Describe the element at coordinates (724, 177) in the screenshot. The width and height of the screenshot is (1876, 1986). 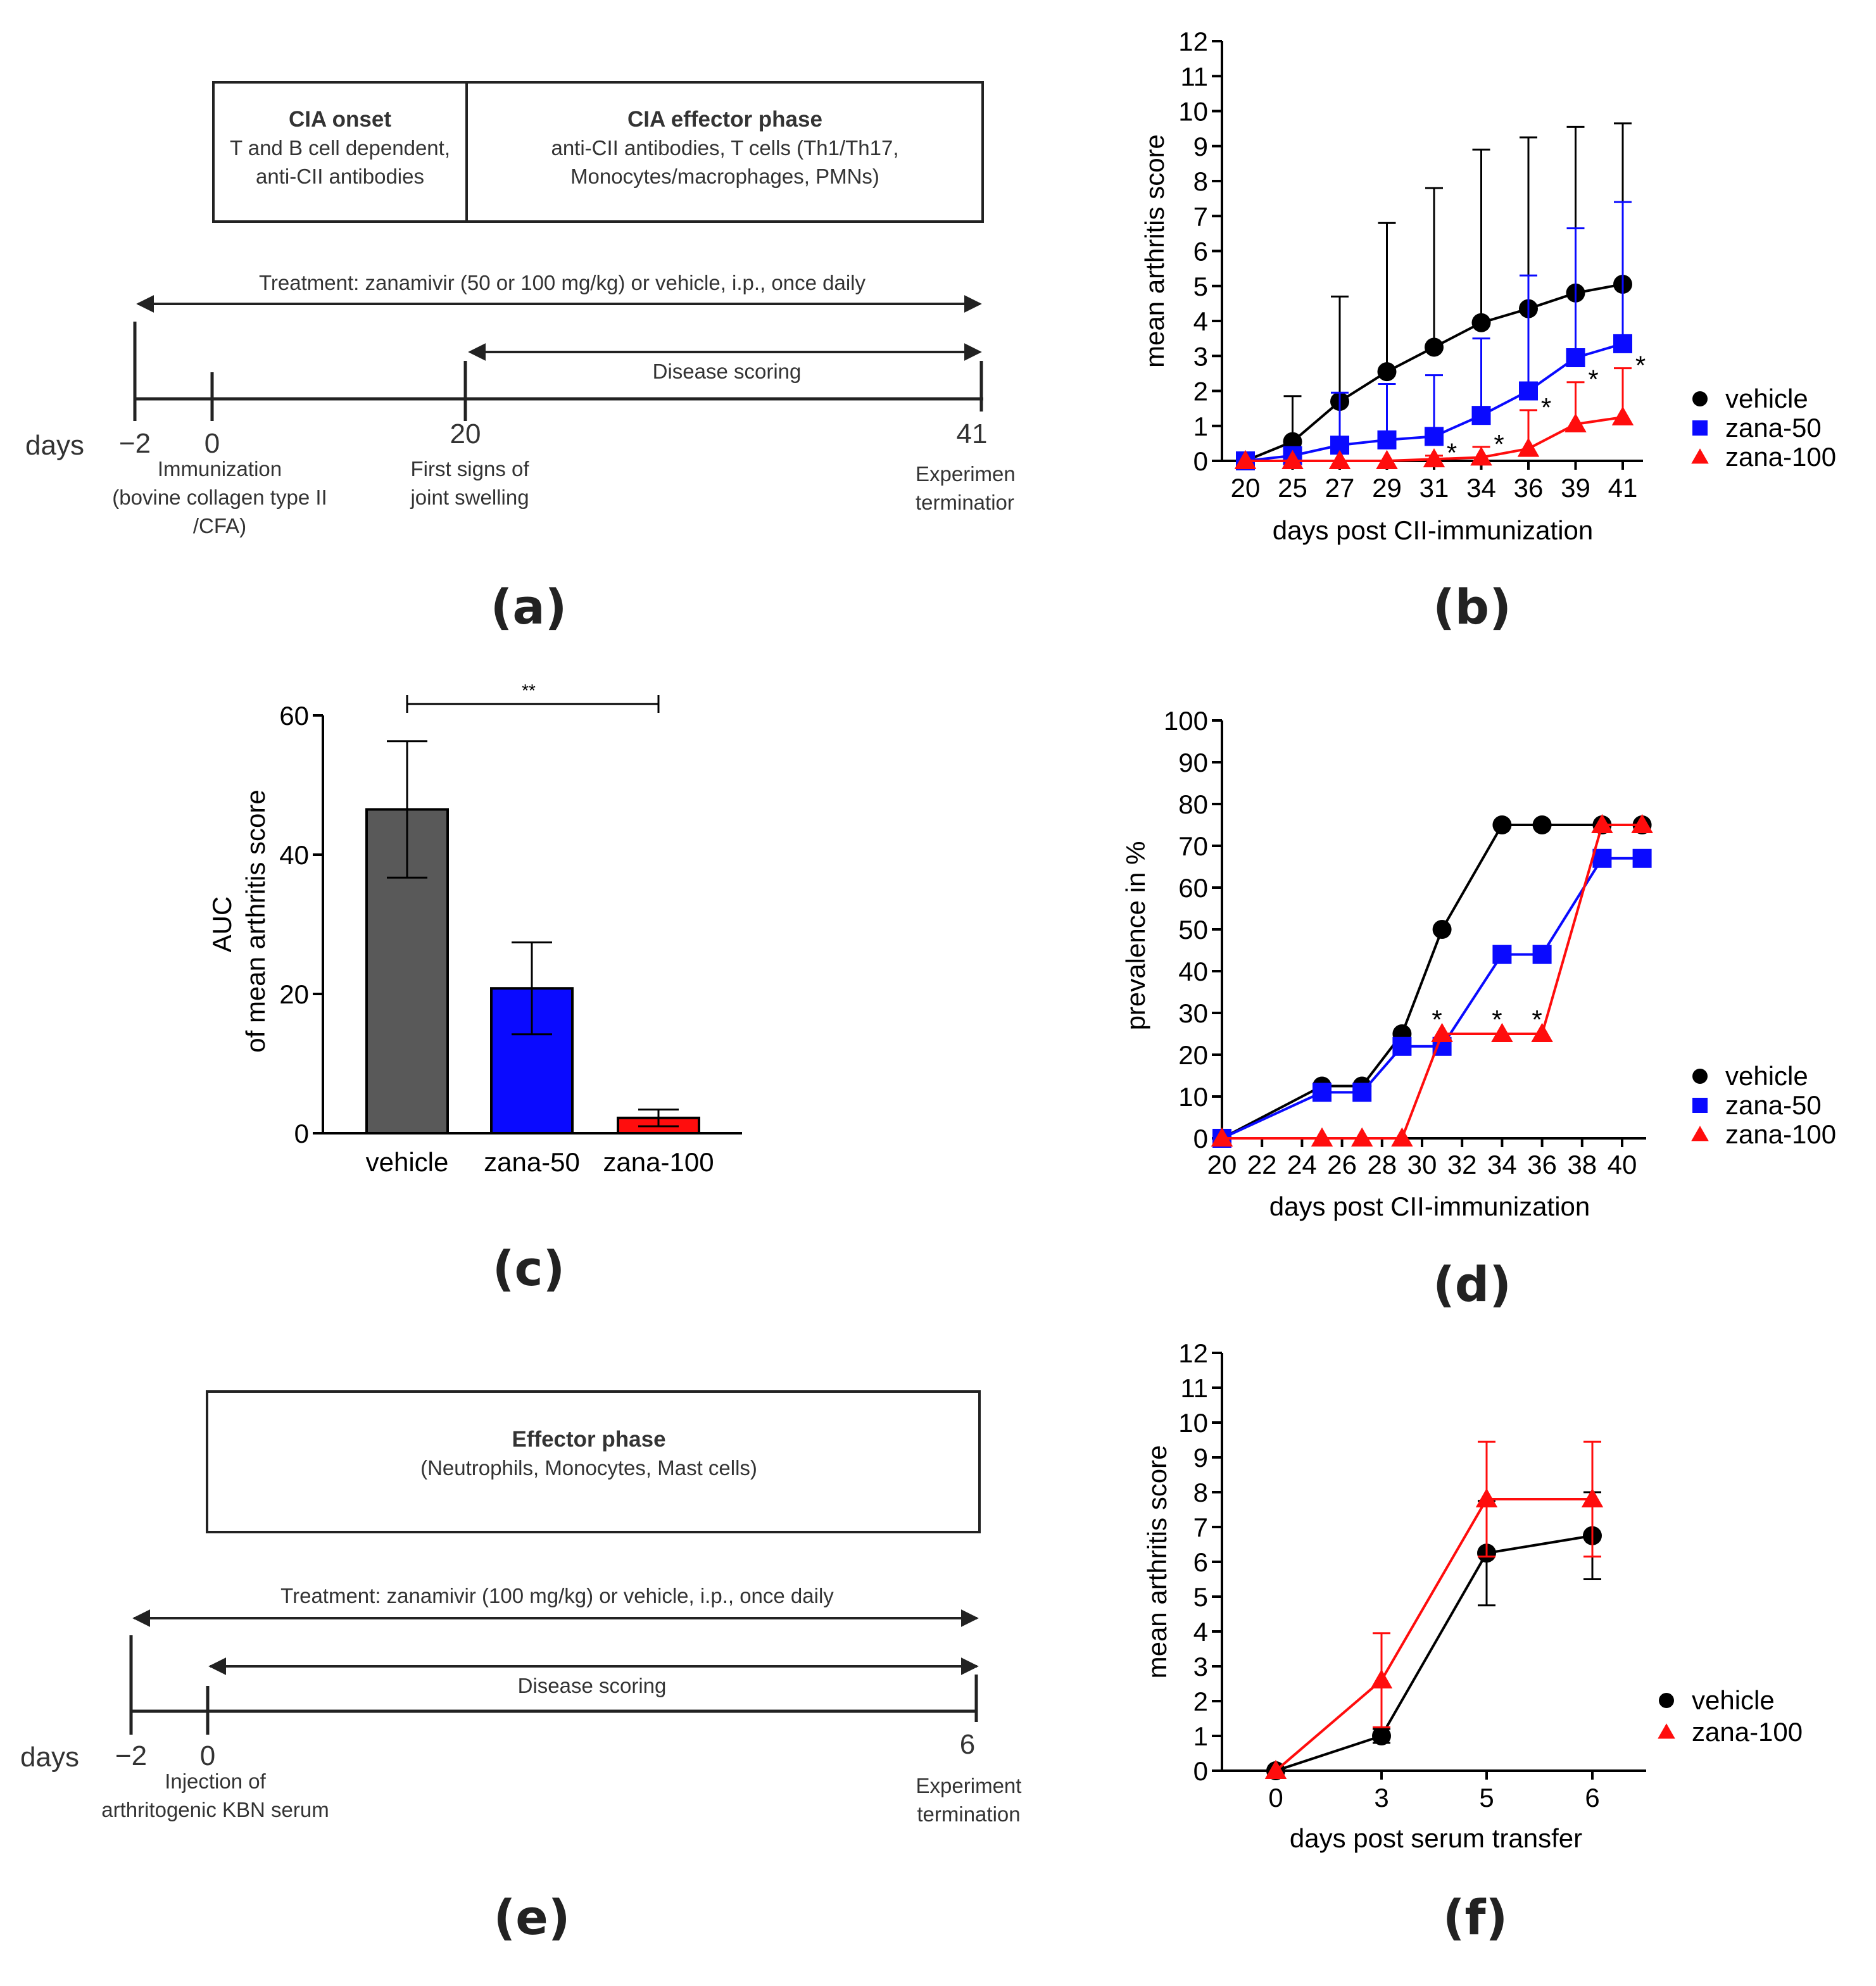
I see `box2-line2: Monocytes/macrophages, PMNs)` at that location.